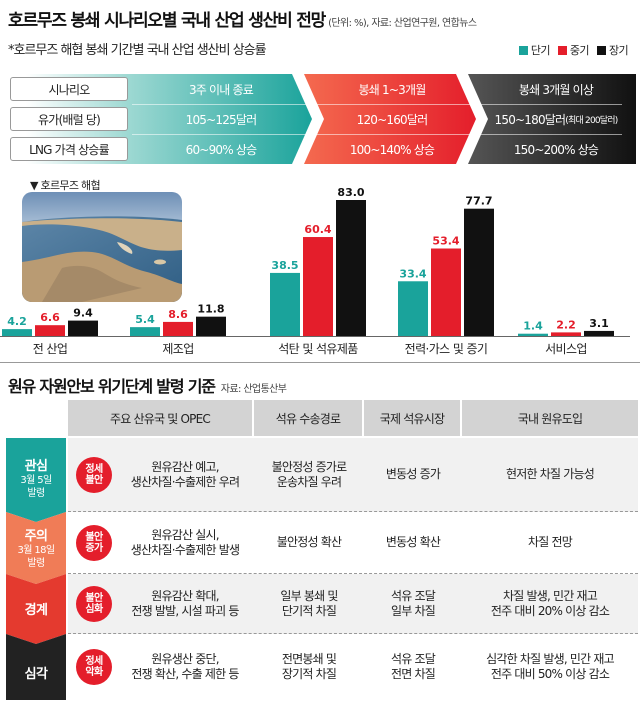 The image size is (640, 701). I want to click on level-shape-alert, so click(36, 609).